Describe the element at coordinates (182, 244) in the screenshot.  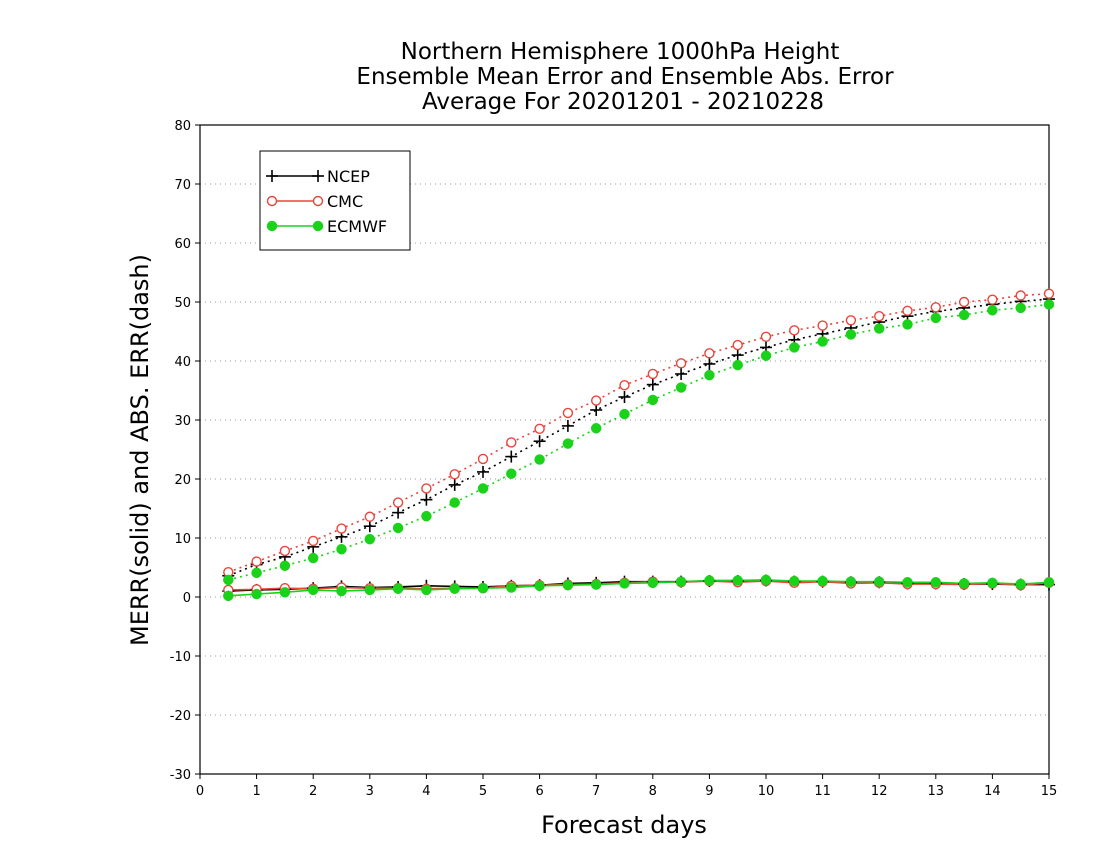
I see `y-tick-label: 60` at that location.